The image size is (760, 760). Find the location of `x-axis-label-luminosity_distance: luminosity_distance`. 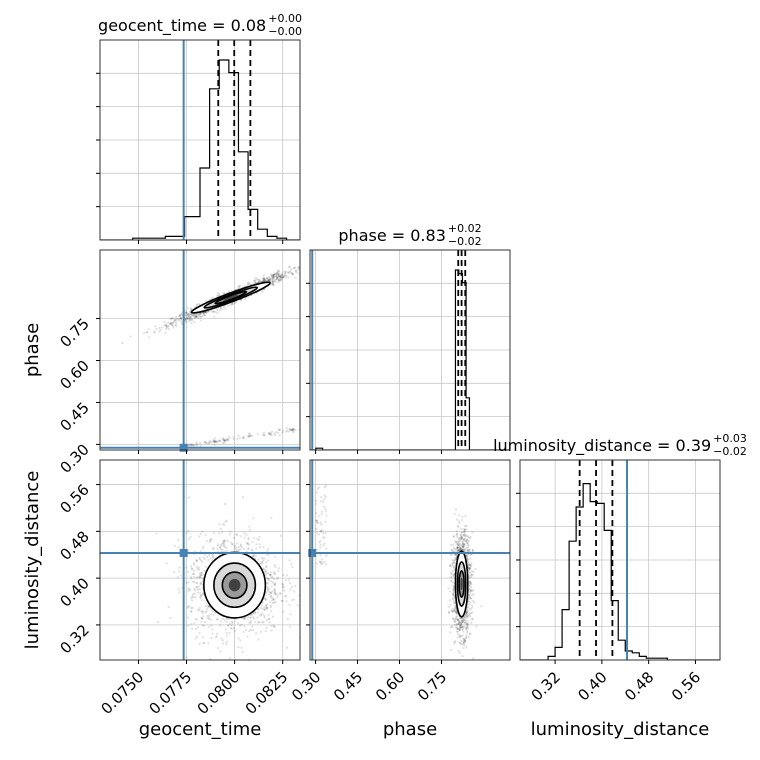

x-axis-label-luminosity_distance: luminosity_distance is located at coordinates (620, 729).